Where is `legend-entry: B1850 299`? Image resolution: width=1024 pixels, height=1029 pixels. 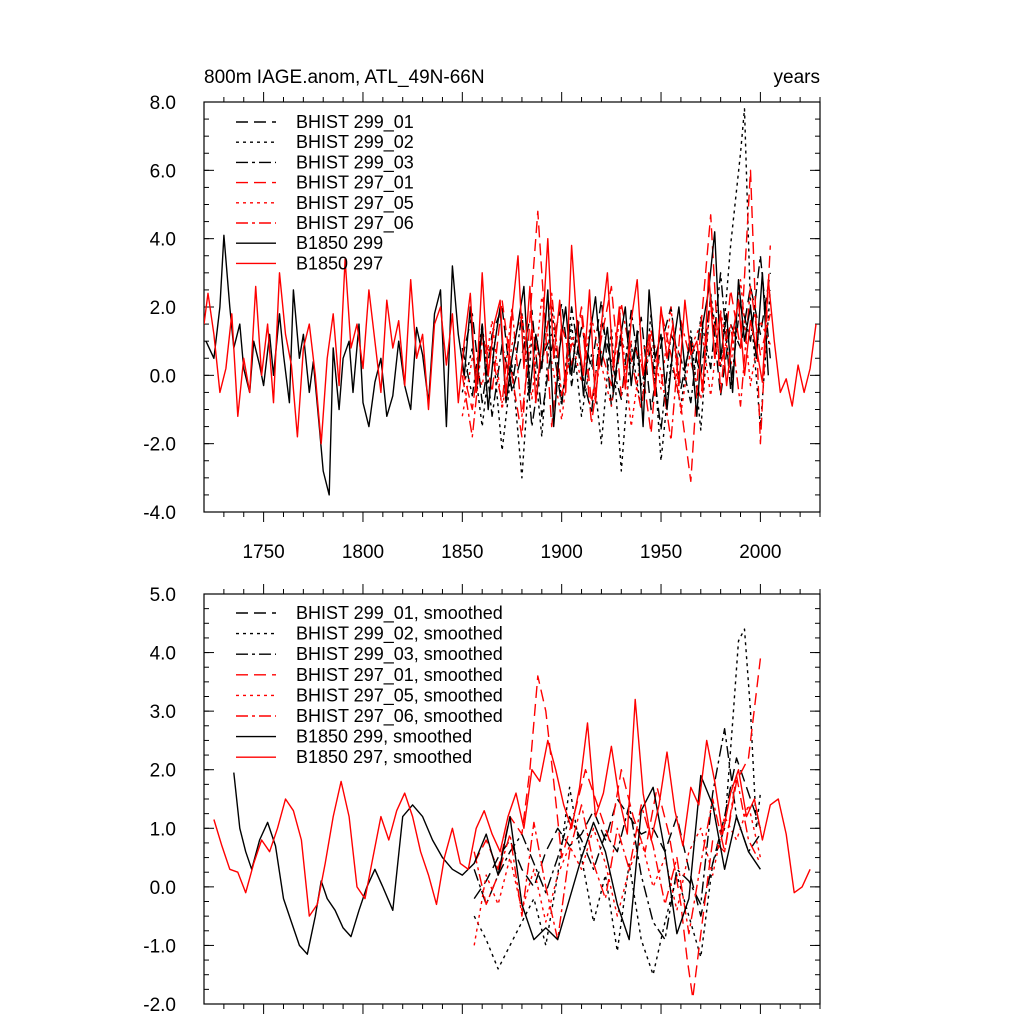
legend-entry: B1850 299 is located at coordinates (339, 243).